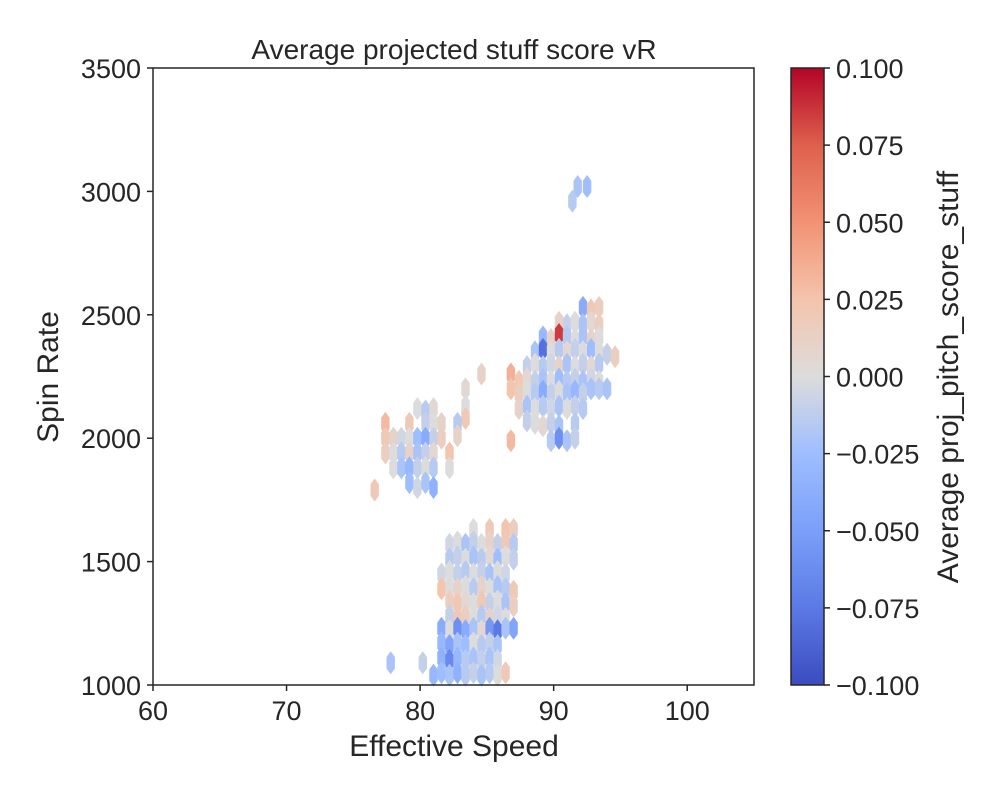 This screenshot has height=800, width=1000. Describe the element at coordinates (877, 532) in the screenshot. I see `colorbar-tick-label: −0.050` at that location.